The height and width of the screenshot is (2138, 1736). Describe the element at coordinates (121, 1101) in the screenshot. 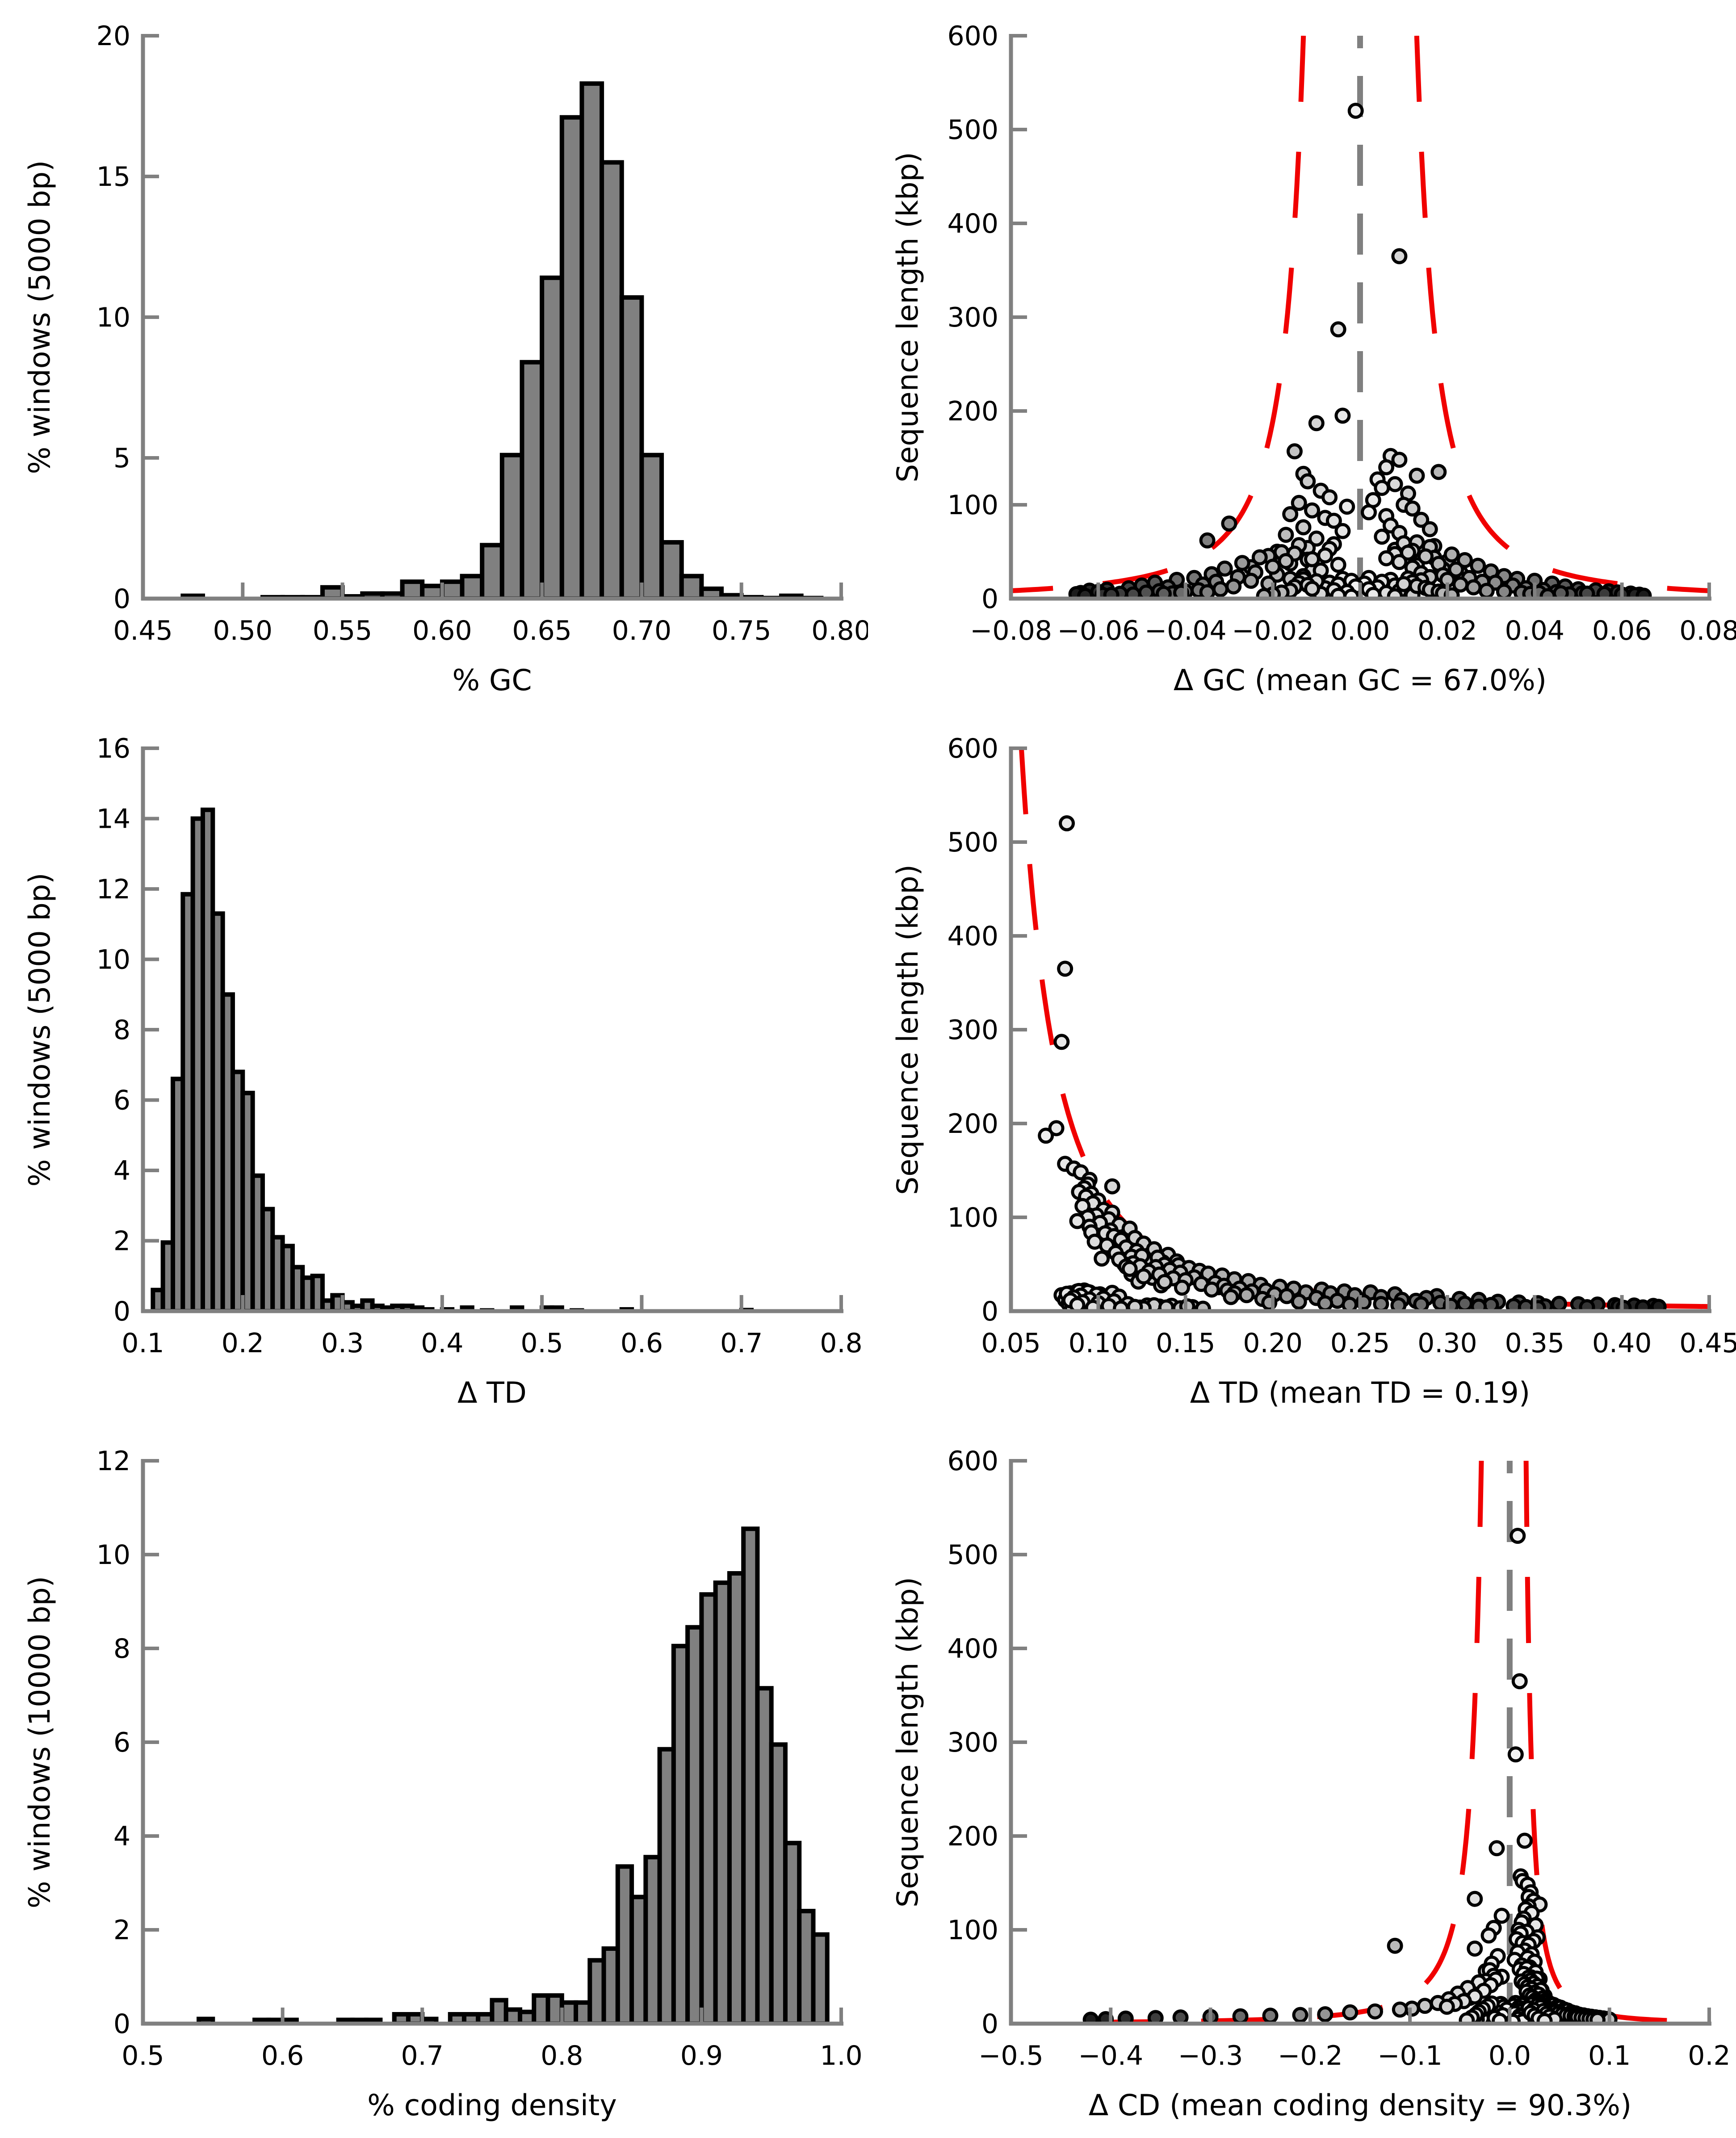

I see `y-tick-label: 6` at that location.